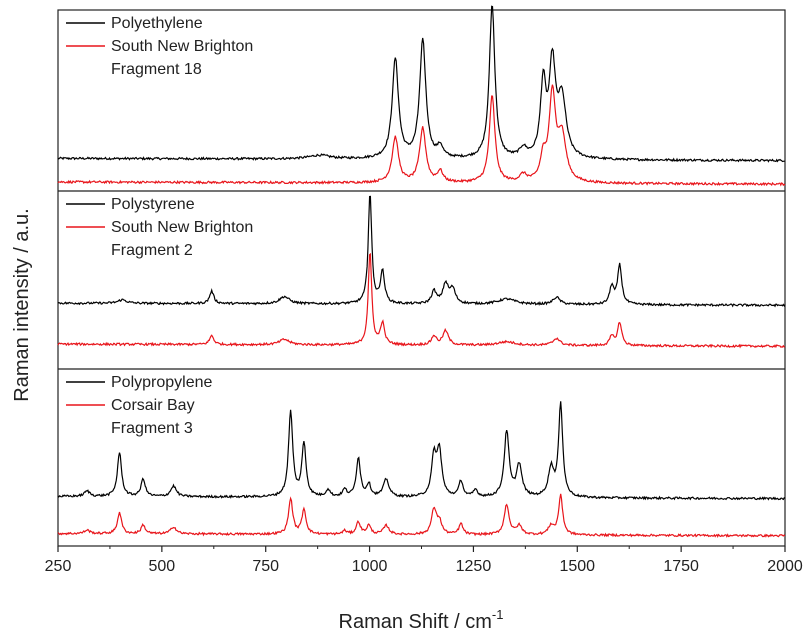  Describe the element at coordinates (421, 451) in the screenshot. I see `series-line-panel3-reference` at that location.